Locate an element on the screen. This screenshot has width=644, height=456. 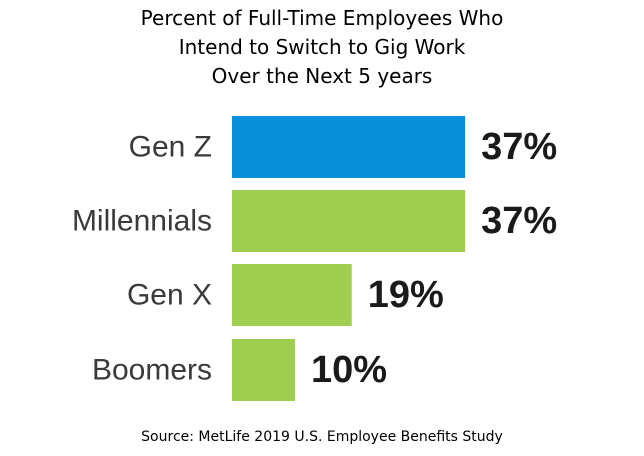
chart-title-line-1: Percent of Full-Time Employees Who is located at coordinates (322, 18).